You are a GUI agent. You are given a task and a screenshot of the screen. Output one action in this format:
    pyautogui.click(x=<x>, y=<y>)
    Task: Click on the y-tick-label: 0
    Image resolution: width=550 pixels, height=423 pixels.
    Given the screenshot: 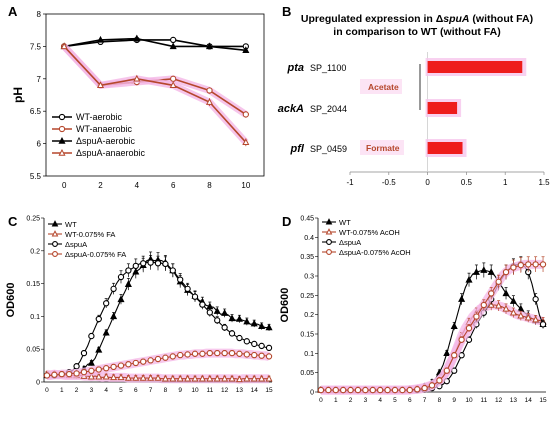 What is the action you would take?
    pyautogui.click(x=312, y=393)
    